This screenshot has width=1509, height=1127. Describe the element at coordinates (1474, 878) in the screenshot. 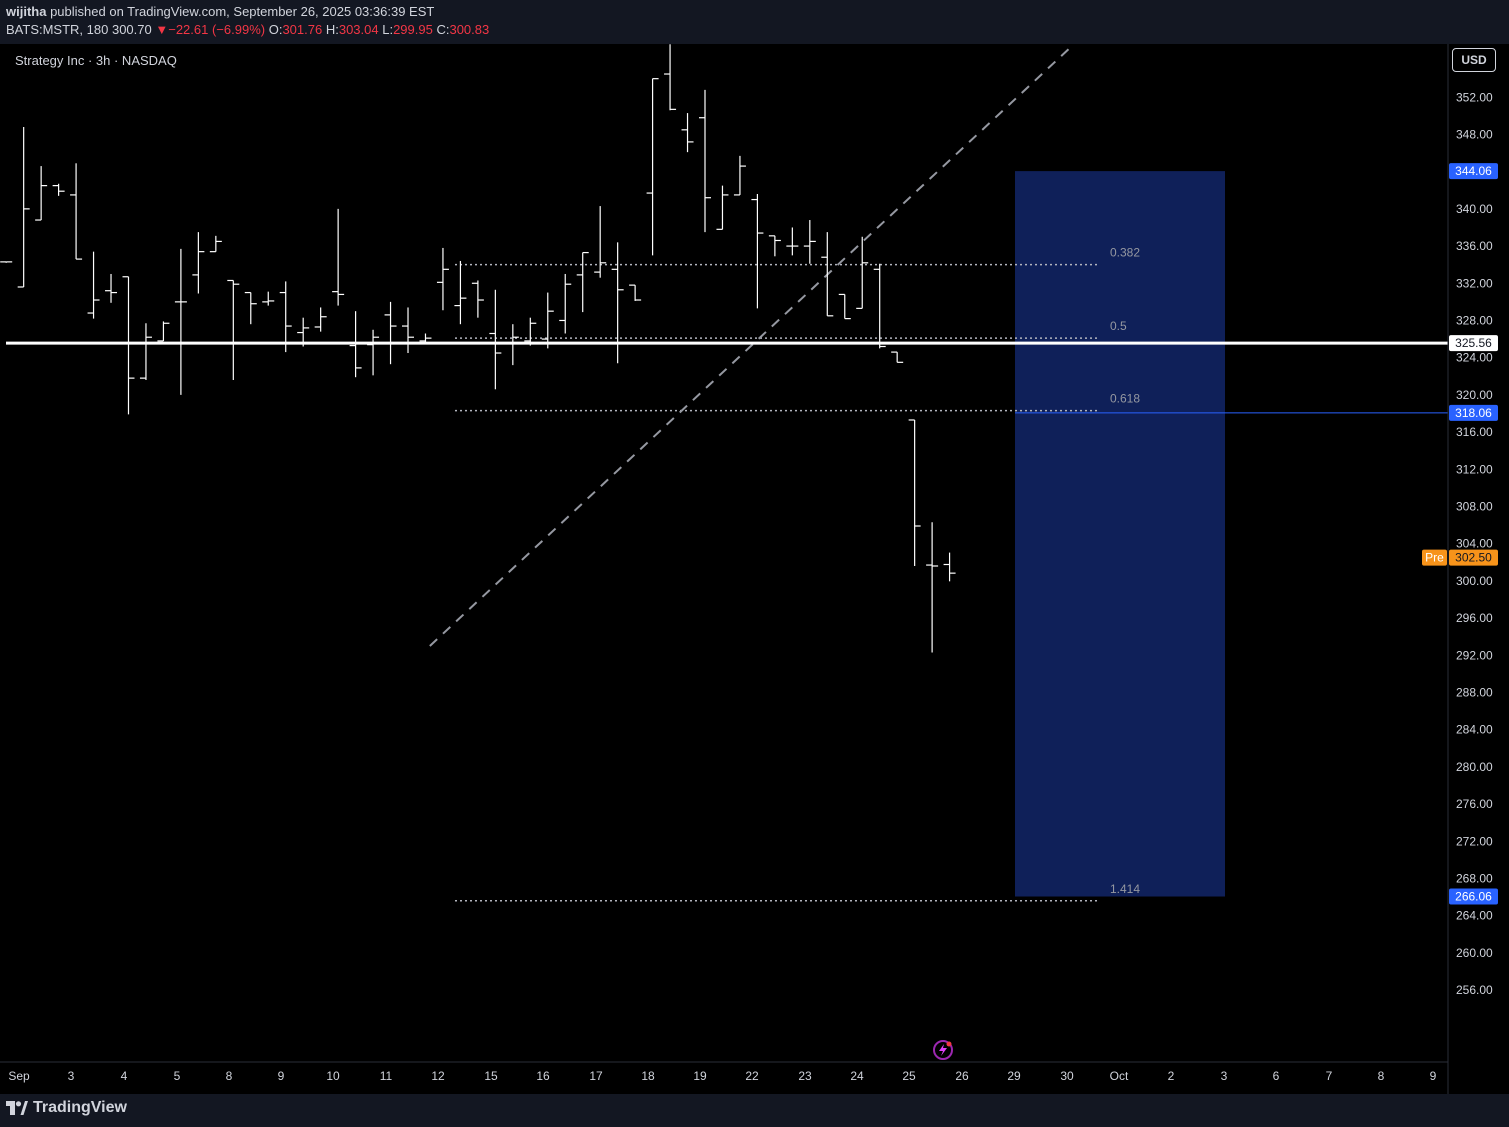

I see `y-axis-tick-label: 268.00` at that location.